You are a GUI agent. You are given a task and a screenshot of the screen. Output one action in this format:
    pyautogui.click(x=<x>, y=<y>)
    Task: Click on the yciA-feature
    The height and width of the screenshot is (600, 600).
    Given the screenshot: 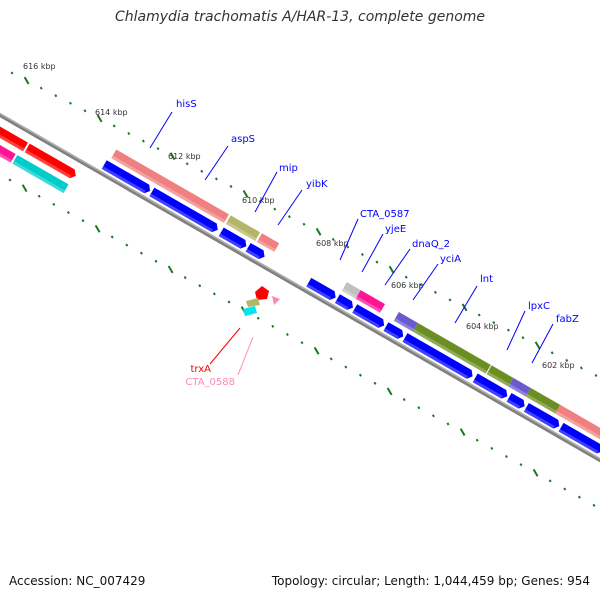 What is the action you would take?
    pyautogui.click(x=451, y=348)
    